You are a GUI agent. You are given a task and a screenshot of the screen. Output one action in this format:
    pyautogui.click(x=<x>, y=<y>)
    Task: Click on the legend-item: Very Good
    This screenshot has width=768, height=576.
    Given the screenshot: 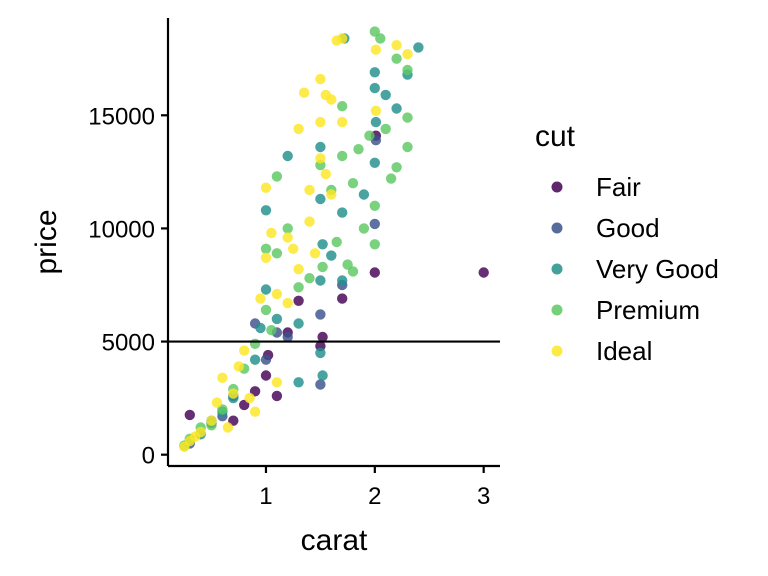 What is the action you would take?
    pyautogui.click(x=635, y=269)
    